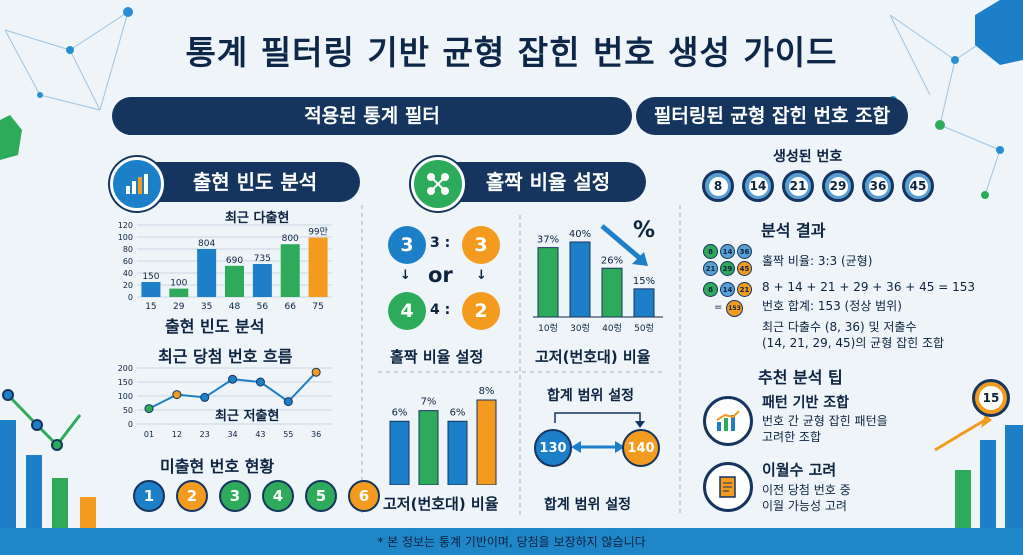 This screenshot has width=1023, height=555. Describe the element at coordinates (235, 307) in the screenshot. I see `freq-x-tick: 48` at that location.